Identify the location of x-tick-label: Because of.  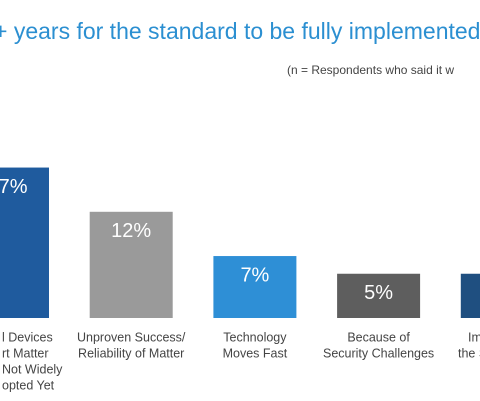
(378, 337).